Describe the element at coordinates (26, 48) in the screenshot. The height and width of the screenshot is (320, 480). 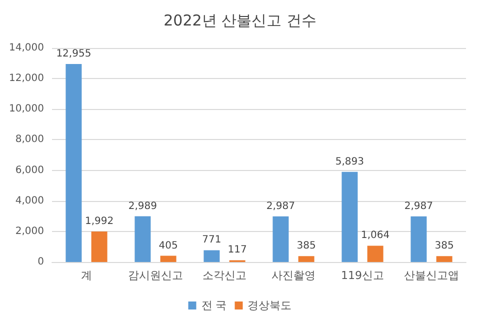
I see `y-tick-label: 14,000` at that location.